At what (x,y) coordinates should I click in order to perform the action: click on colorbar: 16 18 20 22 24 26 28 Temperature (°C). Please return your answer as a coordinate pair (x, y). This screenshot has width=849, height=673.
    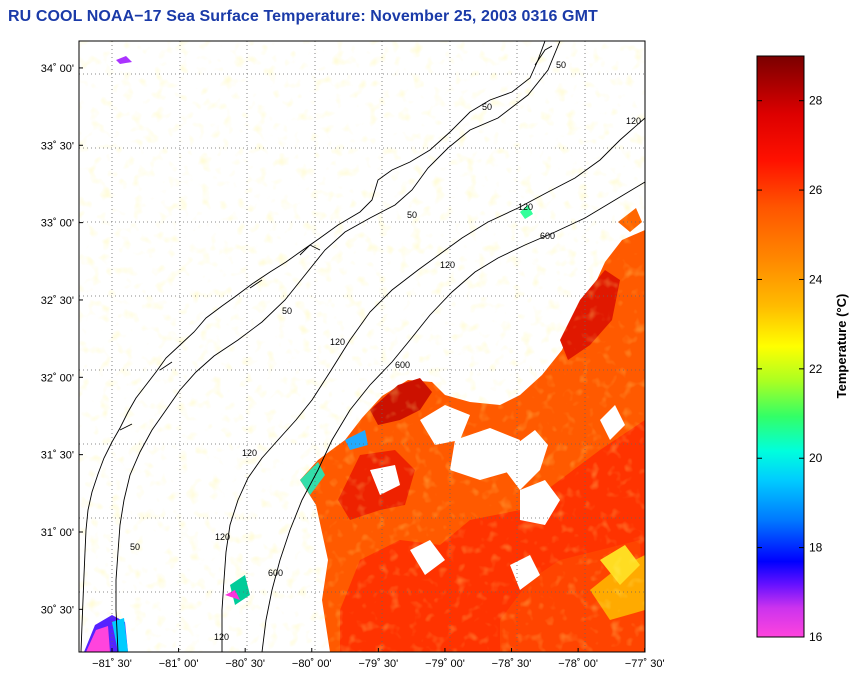
    Looking at the image, I should click on (802, 349).